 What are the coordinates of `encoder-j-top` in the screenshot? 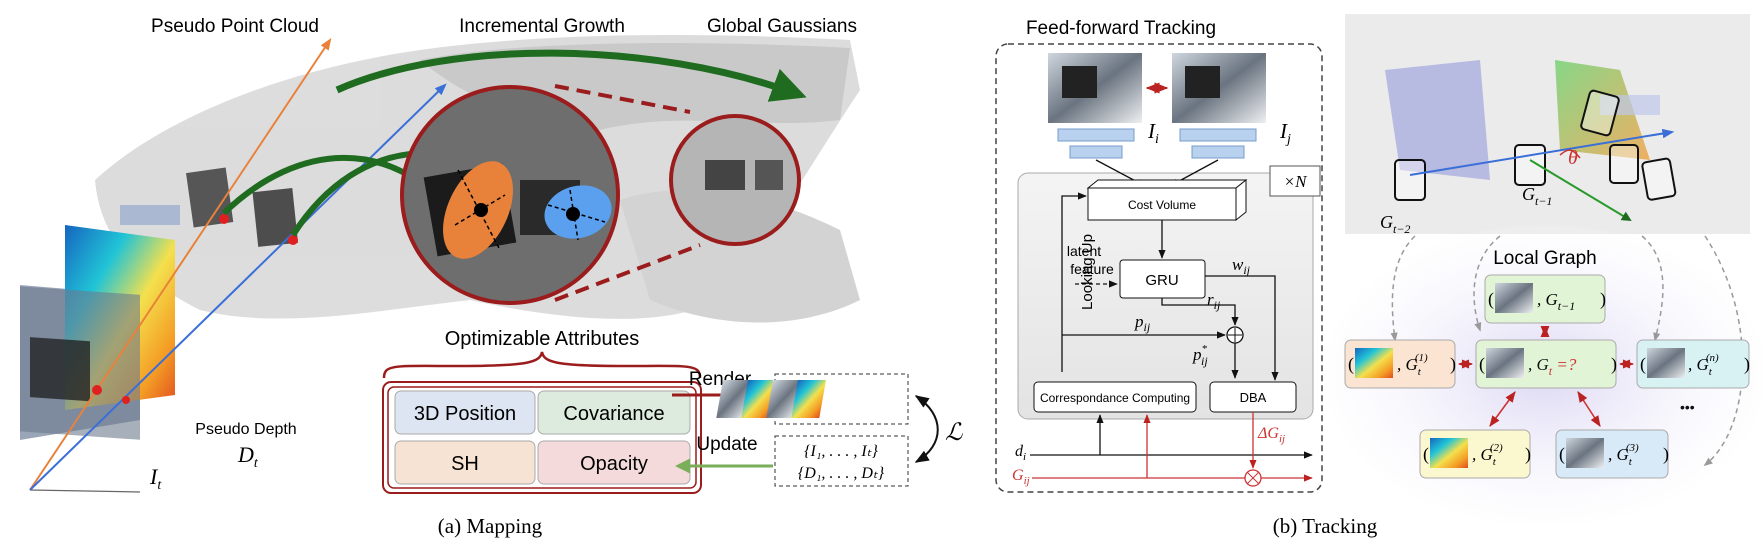 It's located at (1218, 135).